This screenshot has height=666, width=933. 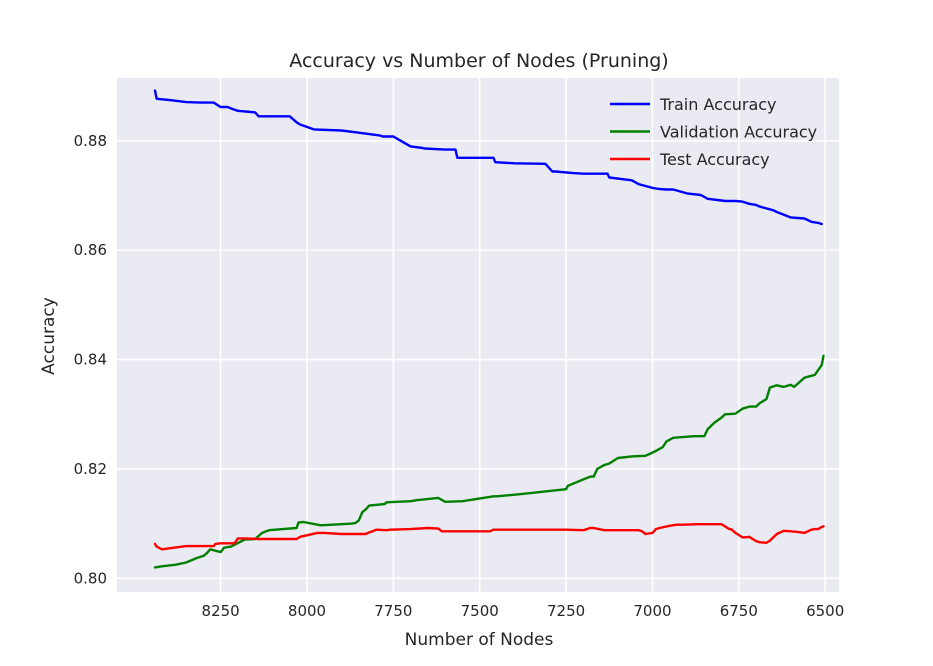 What do you see at coordinates (90, 578) in the screenshot?
I see `y-tick-label: 0.80` at bounding box center [90, 578].